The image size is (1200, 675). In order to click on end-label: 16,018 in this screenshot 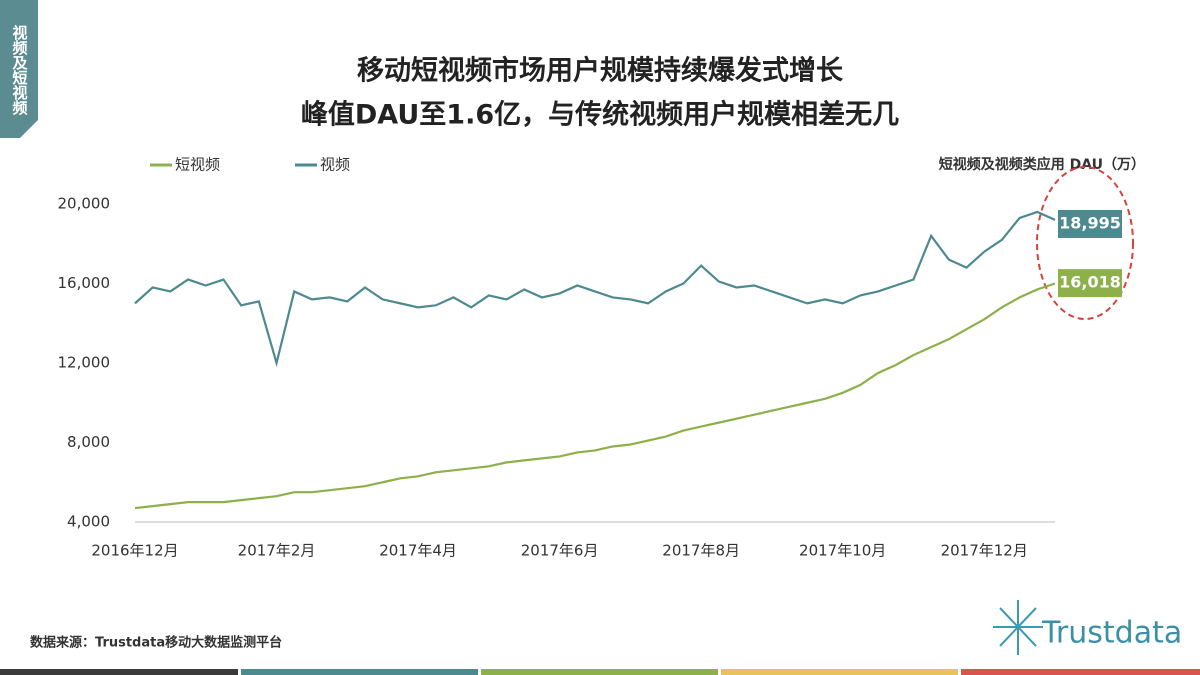, I will do `click(1090, 282)`.